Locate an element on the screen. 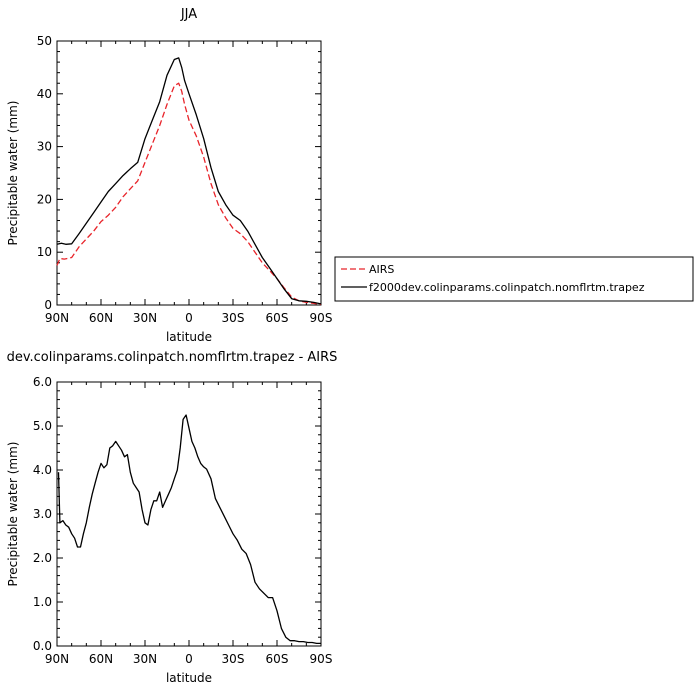 The width and height of the screenshot is (700, 700). y-tick-label: 30 is located at coordinates (44, 147).